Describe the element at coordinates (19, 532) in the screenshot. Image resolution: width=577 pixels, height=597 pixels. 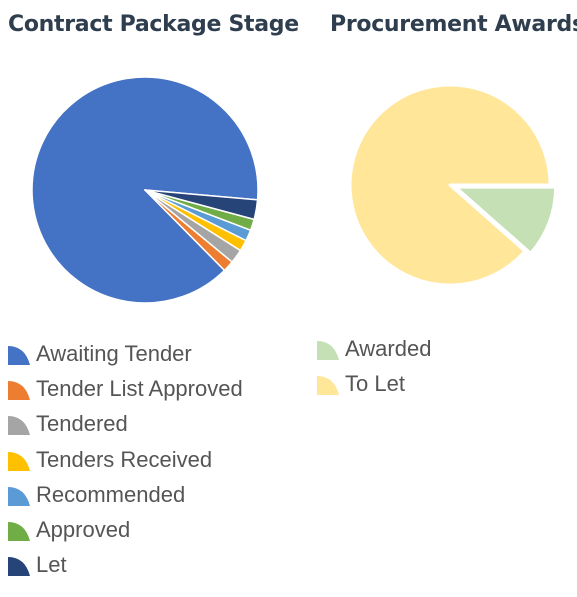
I see `legend-swatch-approved` at that location.